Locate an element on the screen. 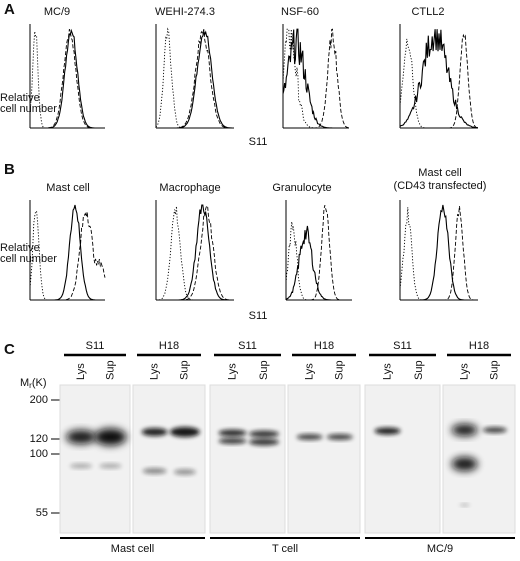 The image size is (520, 561). panel-label: C is located at coordinates (9, 349).